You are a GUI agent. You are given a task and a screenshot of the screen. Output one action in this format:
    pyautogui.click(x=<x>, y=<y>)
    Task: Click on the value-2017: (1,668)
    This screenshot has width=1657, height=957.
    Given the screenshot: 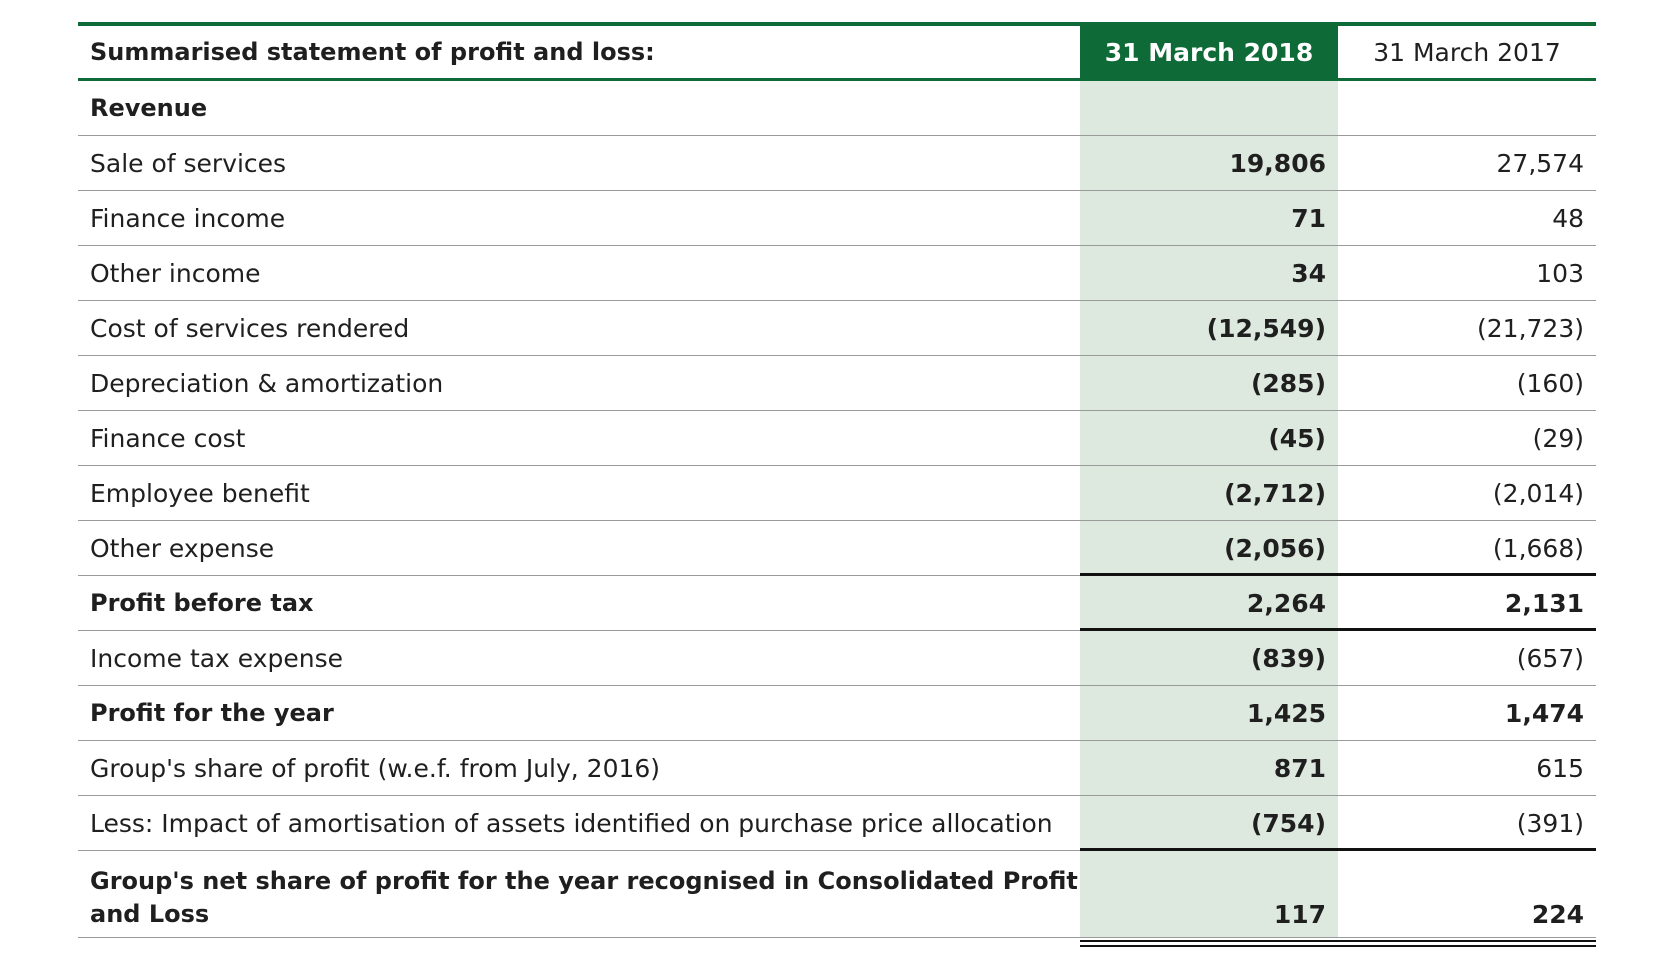 What is the action you would take?
    pyautogui.click(x=1538, y=548)
    